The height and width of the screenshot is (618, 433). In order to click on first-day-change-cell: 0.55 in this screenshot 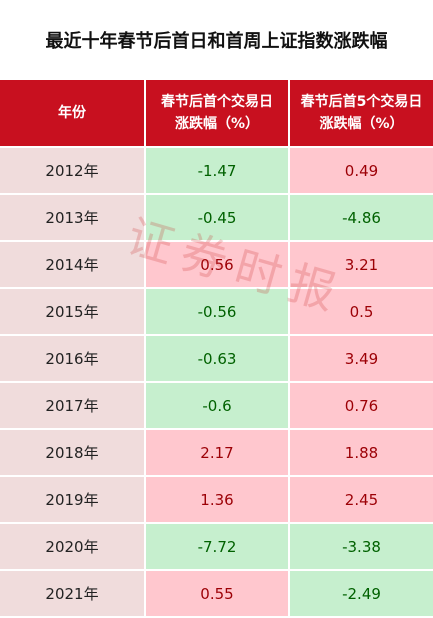, I will do `click(217, 594)`.